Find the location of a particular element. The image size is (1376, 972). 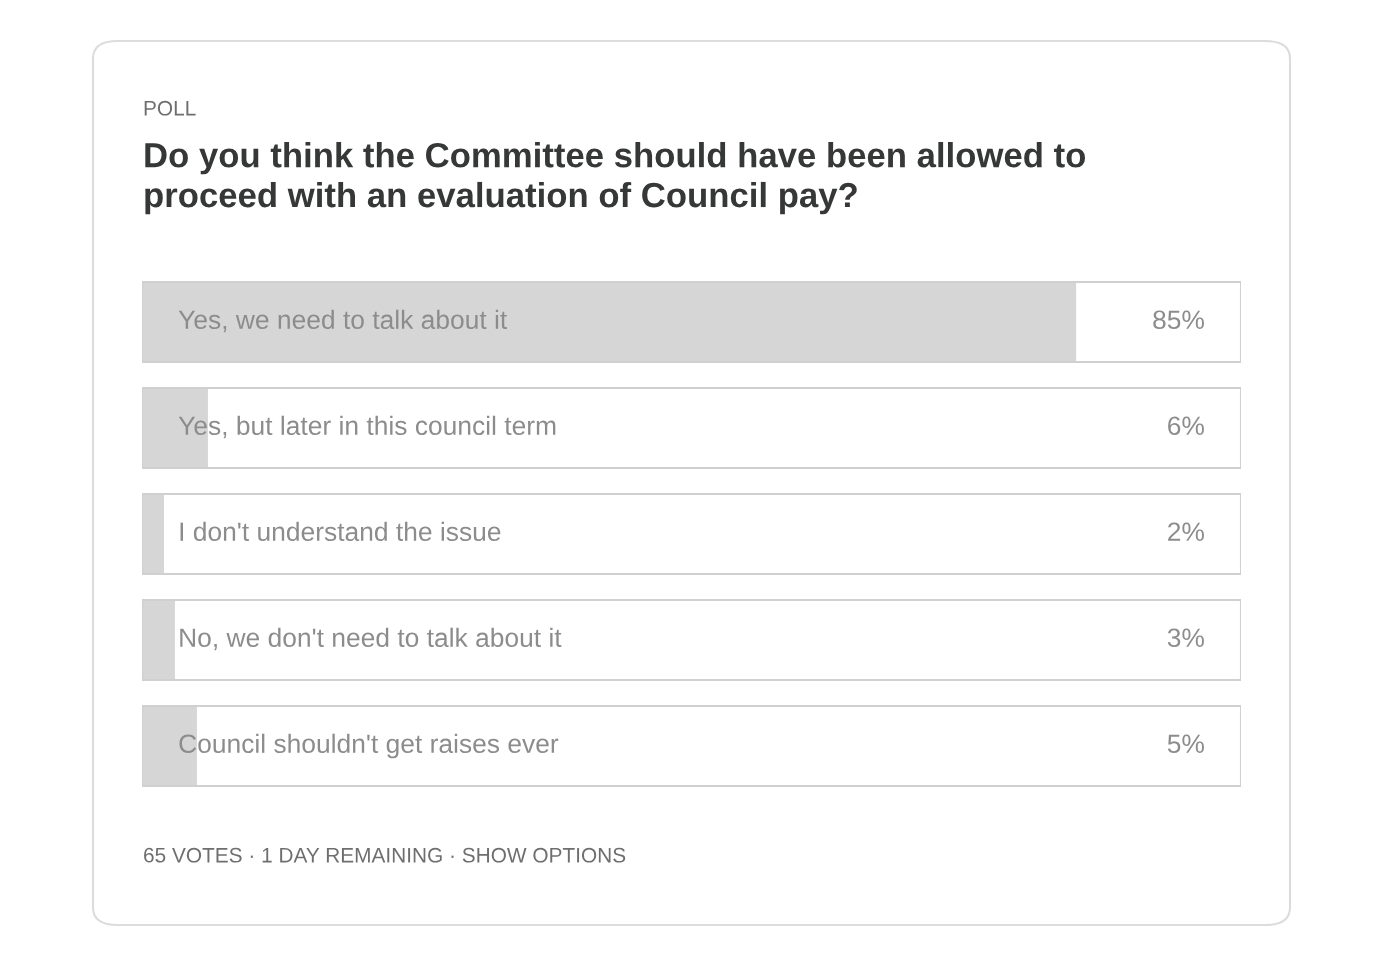

data-label: 5% is located at coordinates (1185, 744).